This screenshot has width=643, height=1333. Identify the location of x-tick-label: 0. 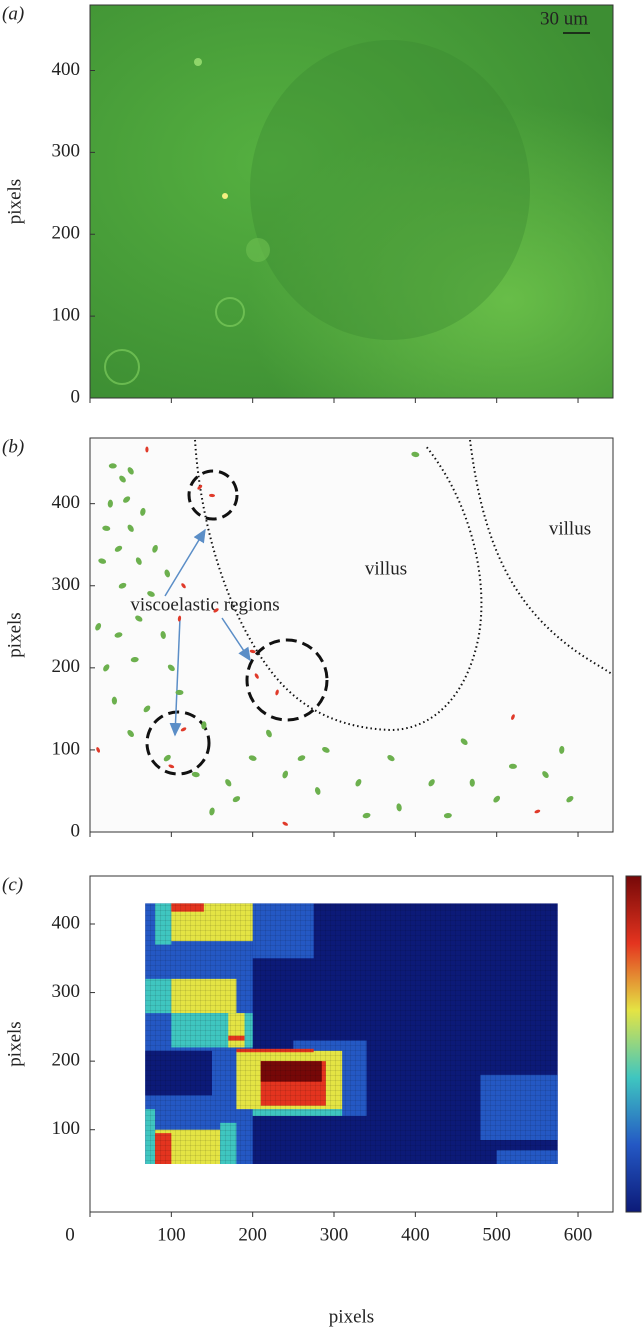
(70, 1234).